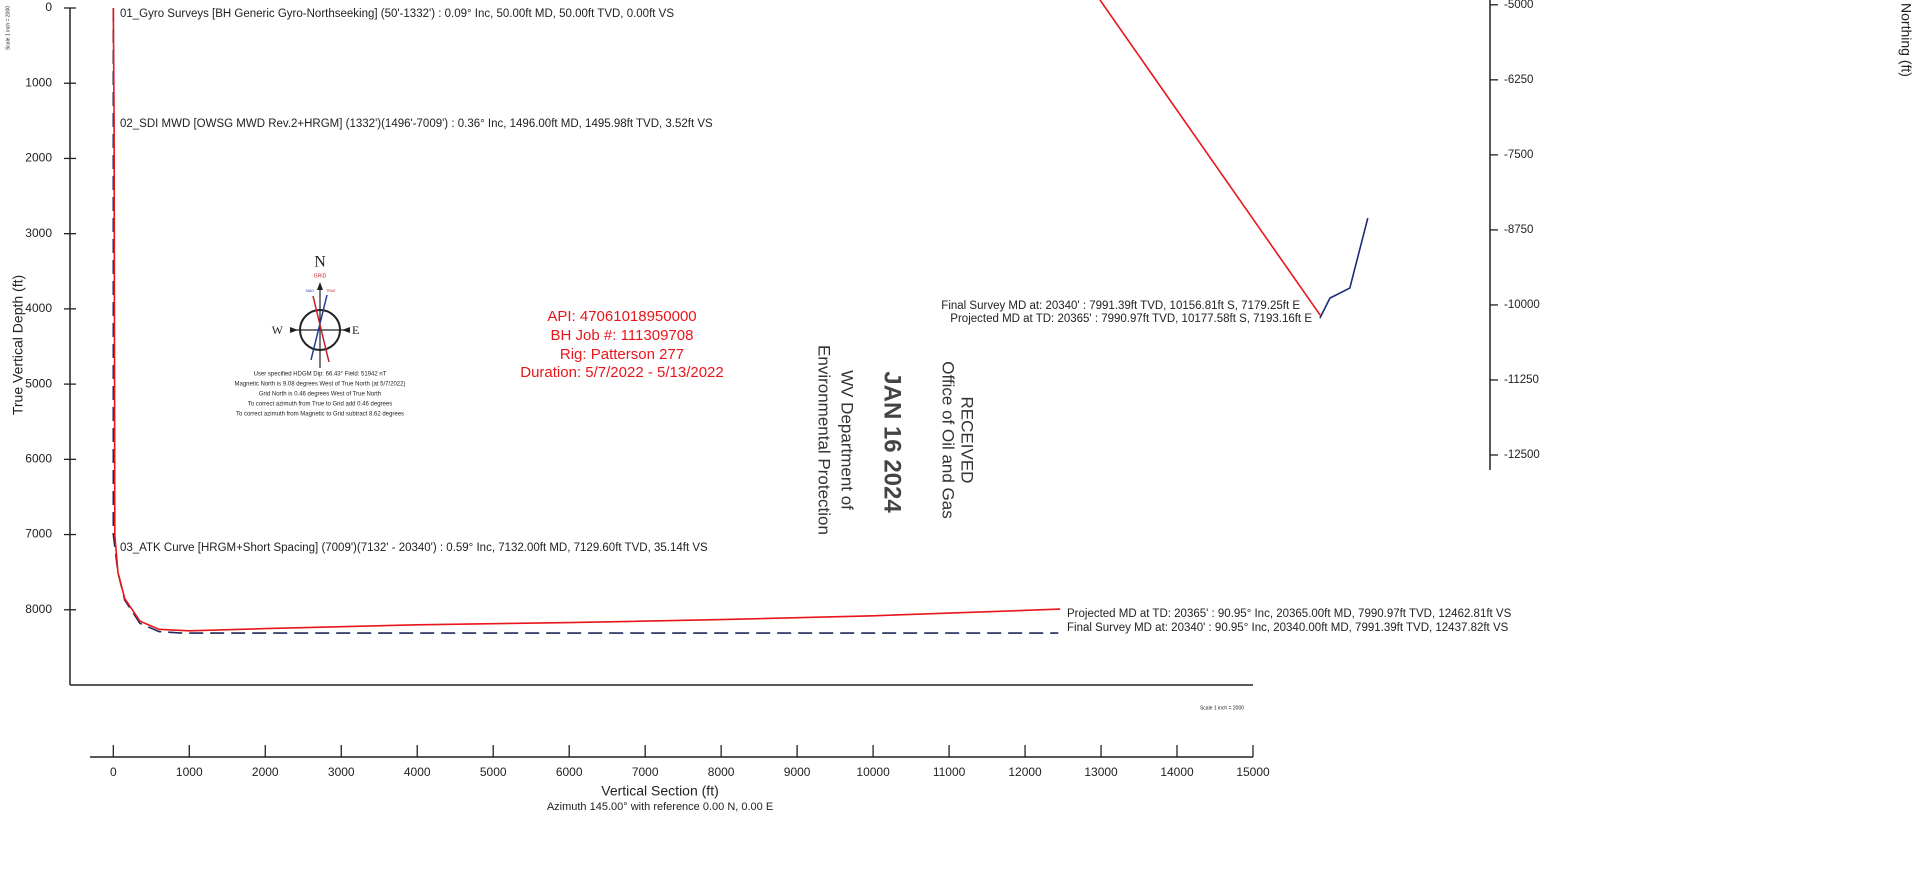 Image resolution: width=1918 pixels, height=896 pixels. What do you see at coordinates (417, 772) in the screenshot?
I see `x-tick-label: 4000` at bounding box center [417, 772].